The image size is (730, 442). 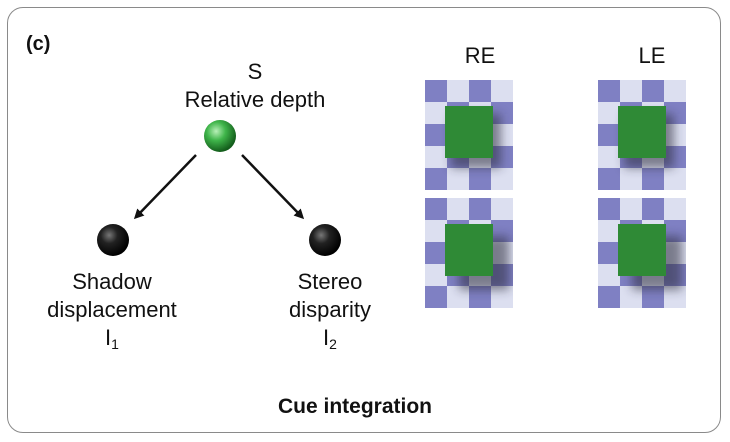 I want to click on root-node-label: S Relative depth, so click(x=255, y=86).